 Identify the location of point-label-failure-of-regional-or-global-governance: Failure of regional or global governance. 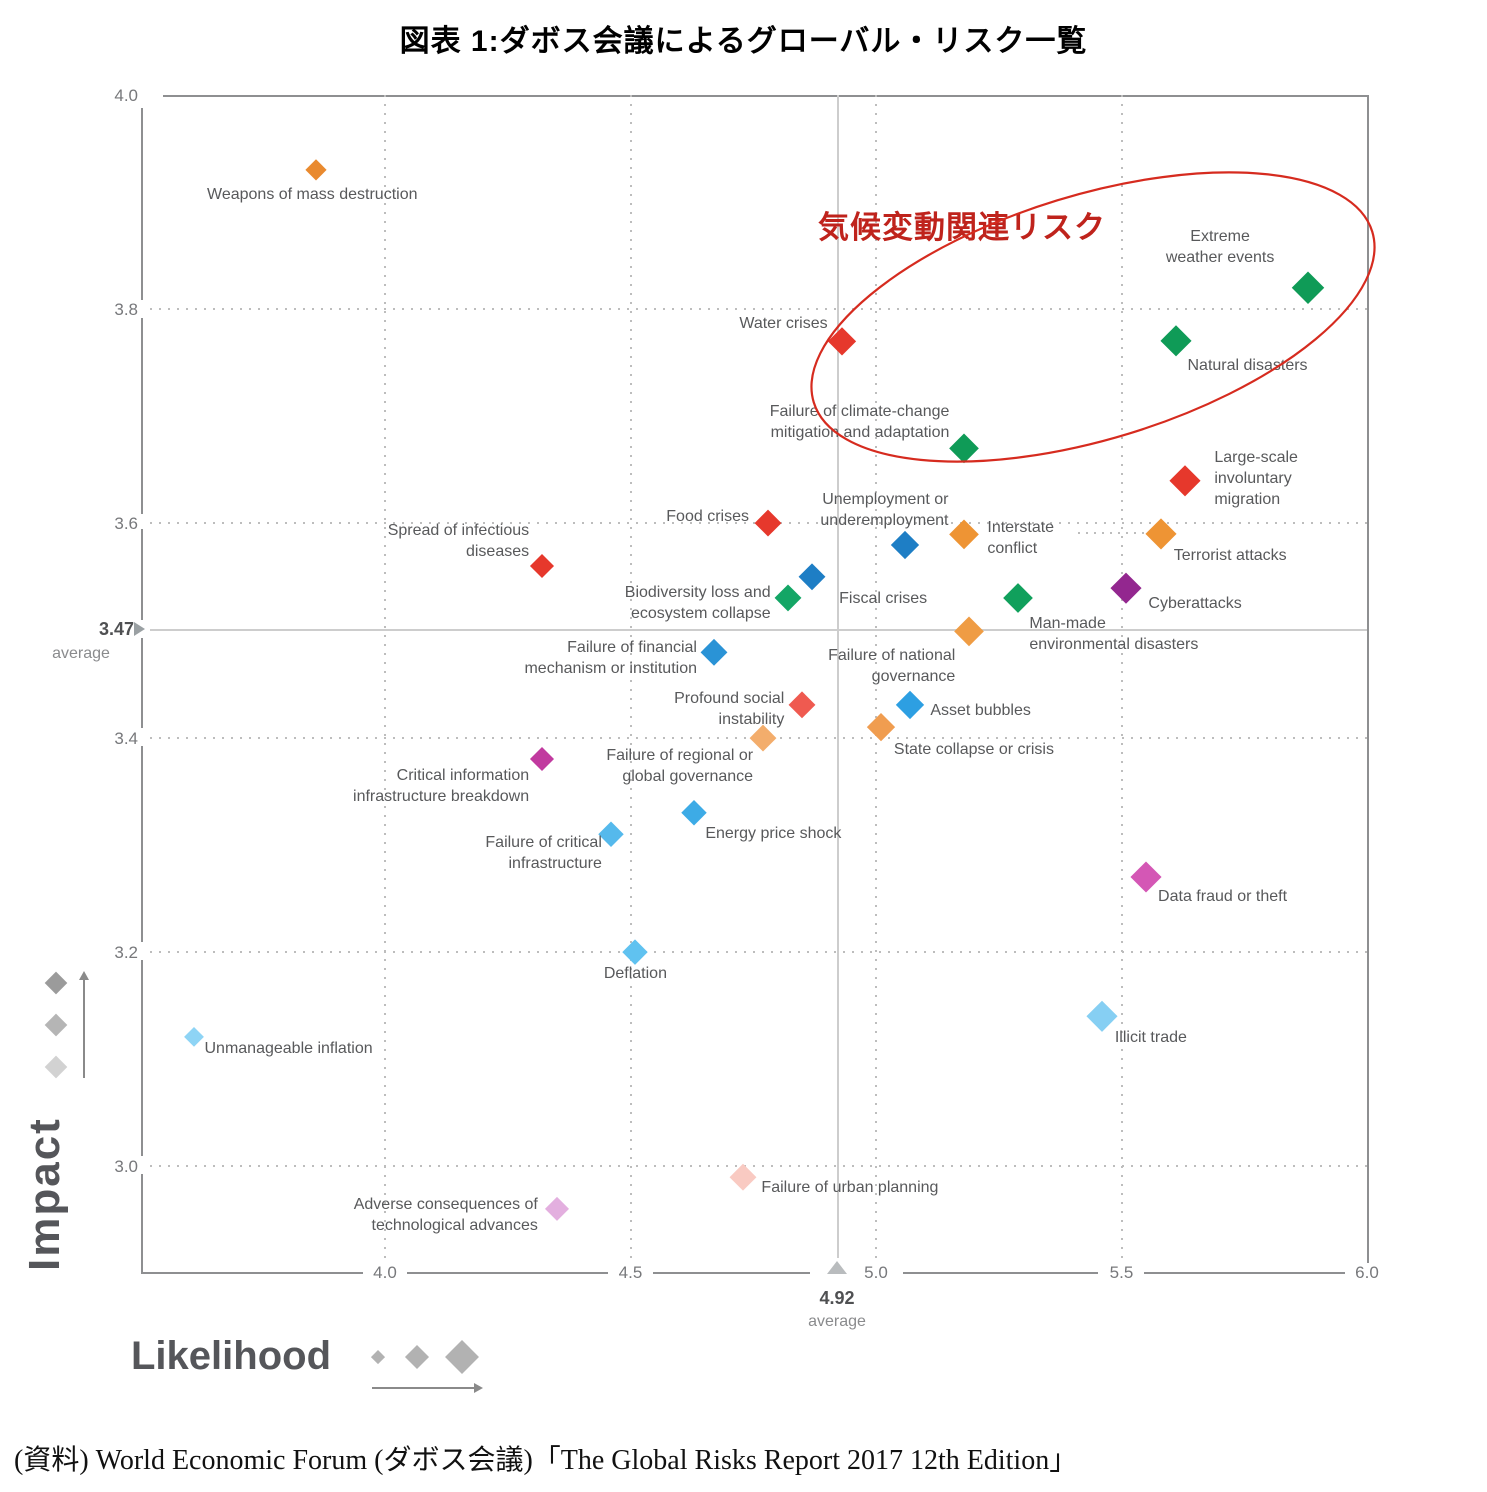
(680, 765).